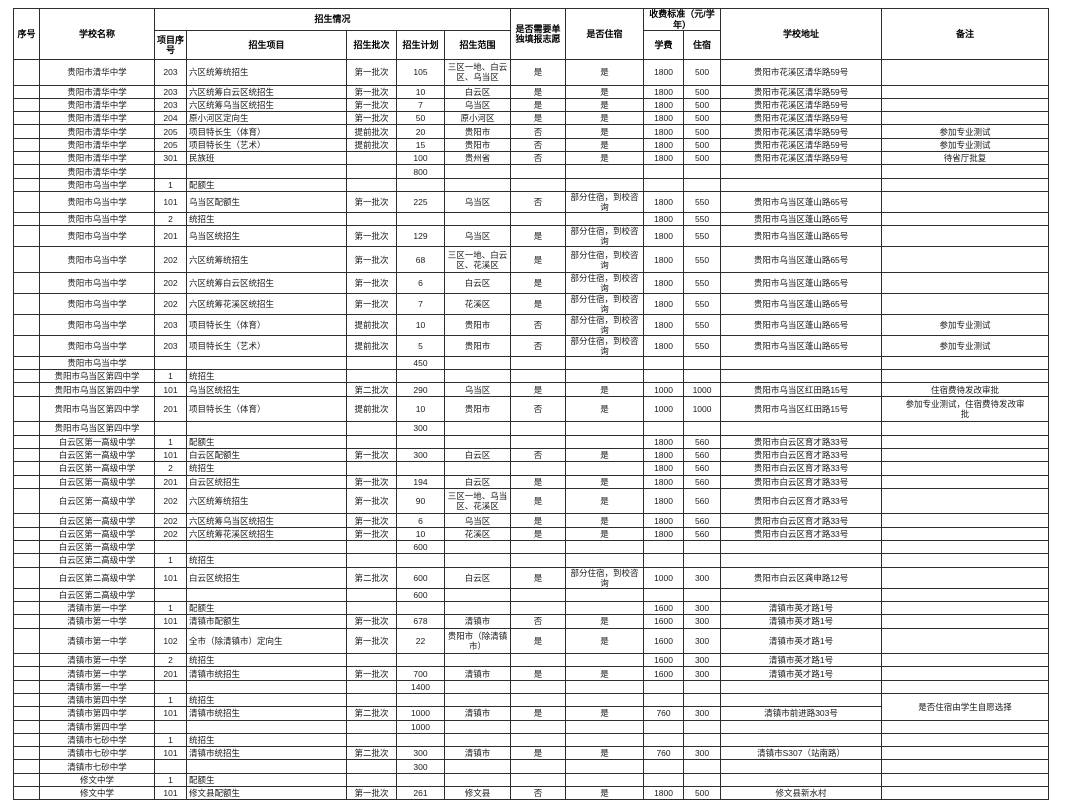 This screenshot has height=800, width=1080. I want to click on cell-plan: 129, so click(420, 236).